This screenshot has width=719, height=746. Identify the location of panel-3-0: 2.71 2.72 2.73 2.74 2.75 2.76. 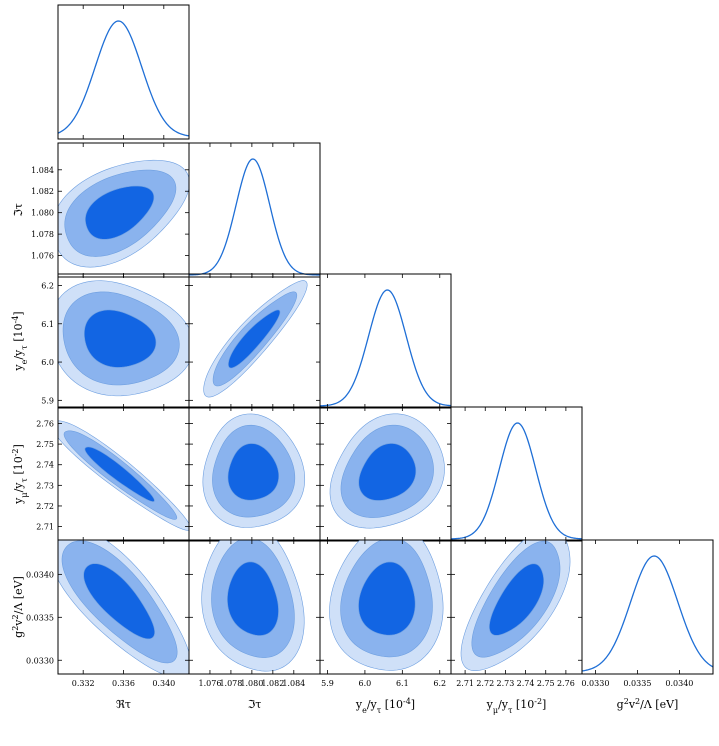
(113, 474).